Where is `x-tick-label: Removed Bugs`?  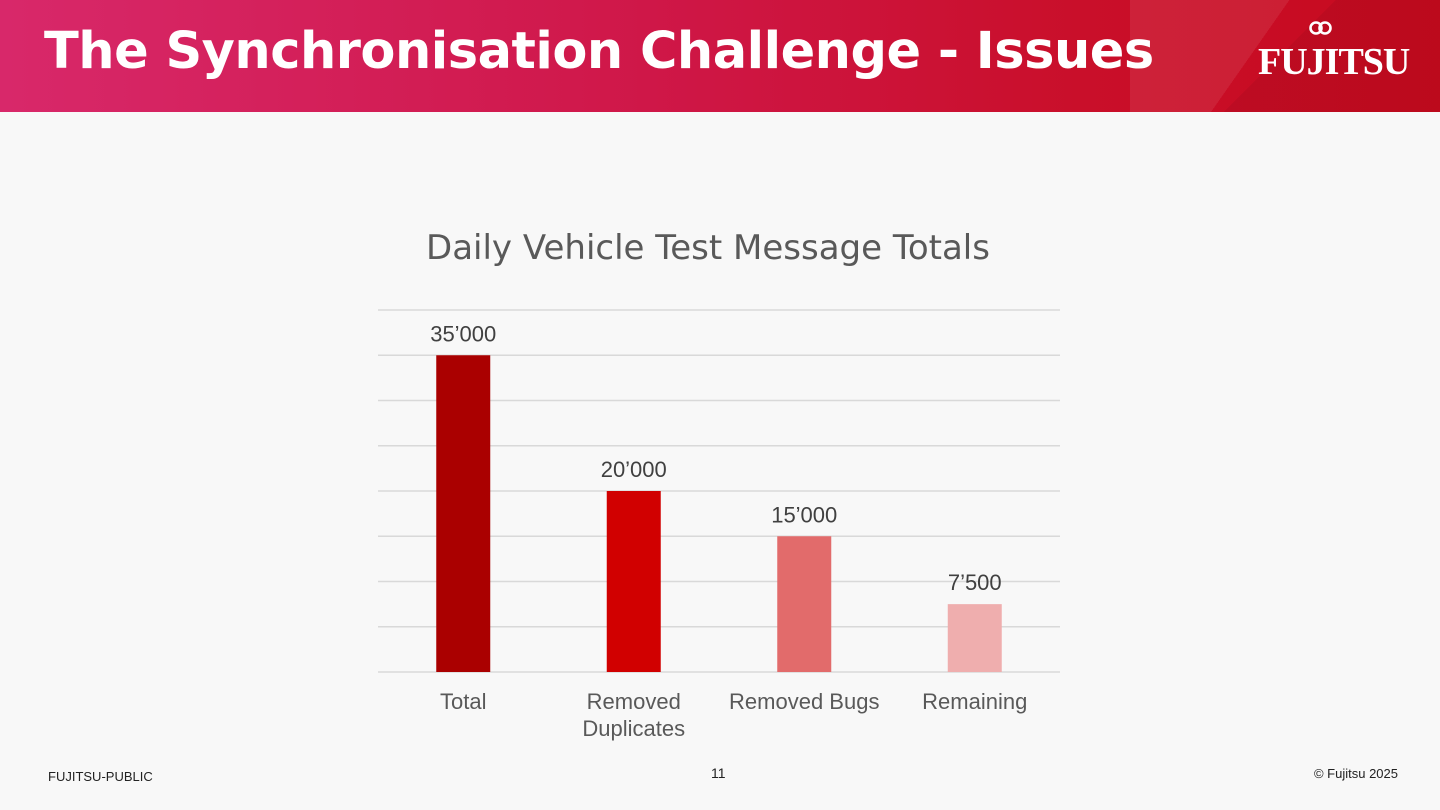 x-tick-label: Removed Bugs is located at coordinates (804, 701).